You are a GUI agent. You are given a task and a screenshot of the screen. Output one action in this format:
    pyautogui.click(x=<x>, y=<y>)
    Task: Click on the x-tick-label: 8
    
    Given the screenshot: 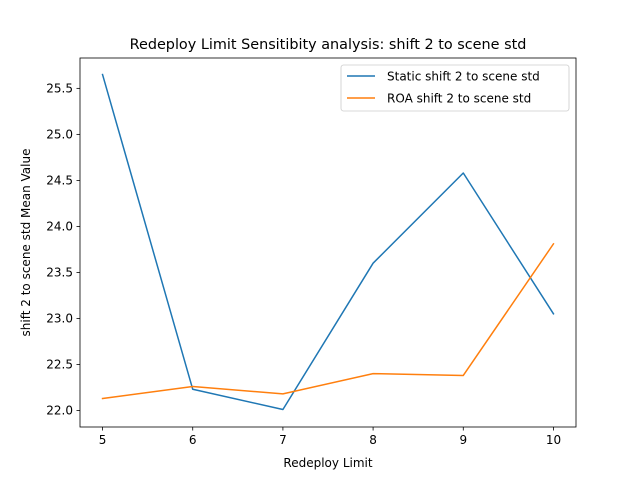 What is the action you would take?
    pyautogui.click(x=373, y=440)
    